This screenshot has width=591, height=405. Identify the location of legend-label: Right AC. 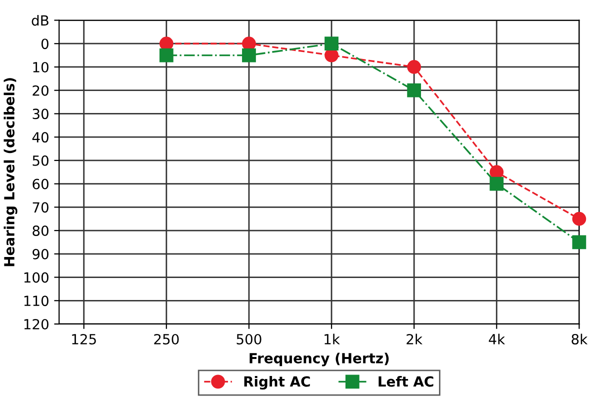
(277, 383).